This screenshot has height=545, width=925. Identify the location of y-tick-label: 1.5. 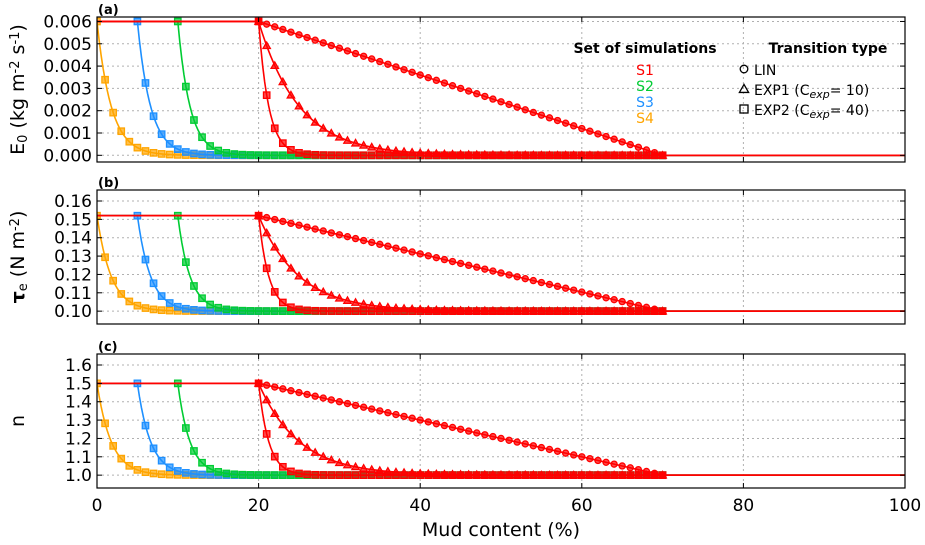
(78, 384).